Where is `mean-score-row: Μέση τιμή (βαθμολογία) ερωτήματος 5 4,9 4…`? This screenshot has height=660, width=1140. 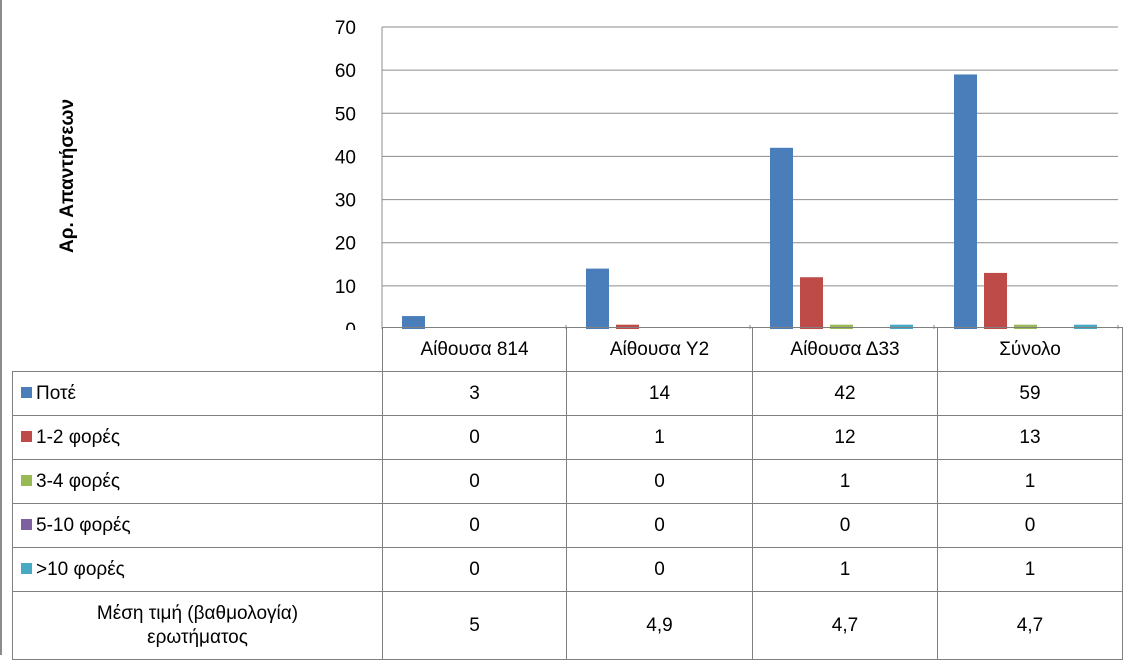
mean-score-row: Μέση τιμή (βαθμολογία) ερωτήματος 5 4,9 4… is located at coordinates (567, 625).